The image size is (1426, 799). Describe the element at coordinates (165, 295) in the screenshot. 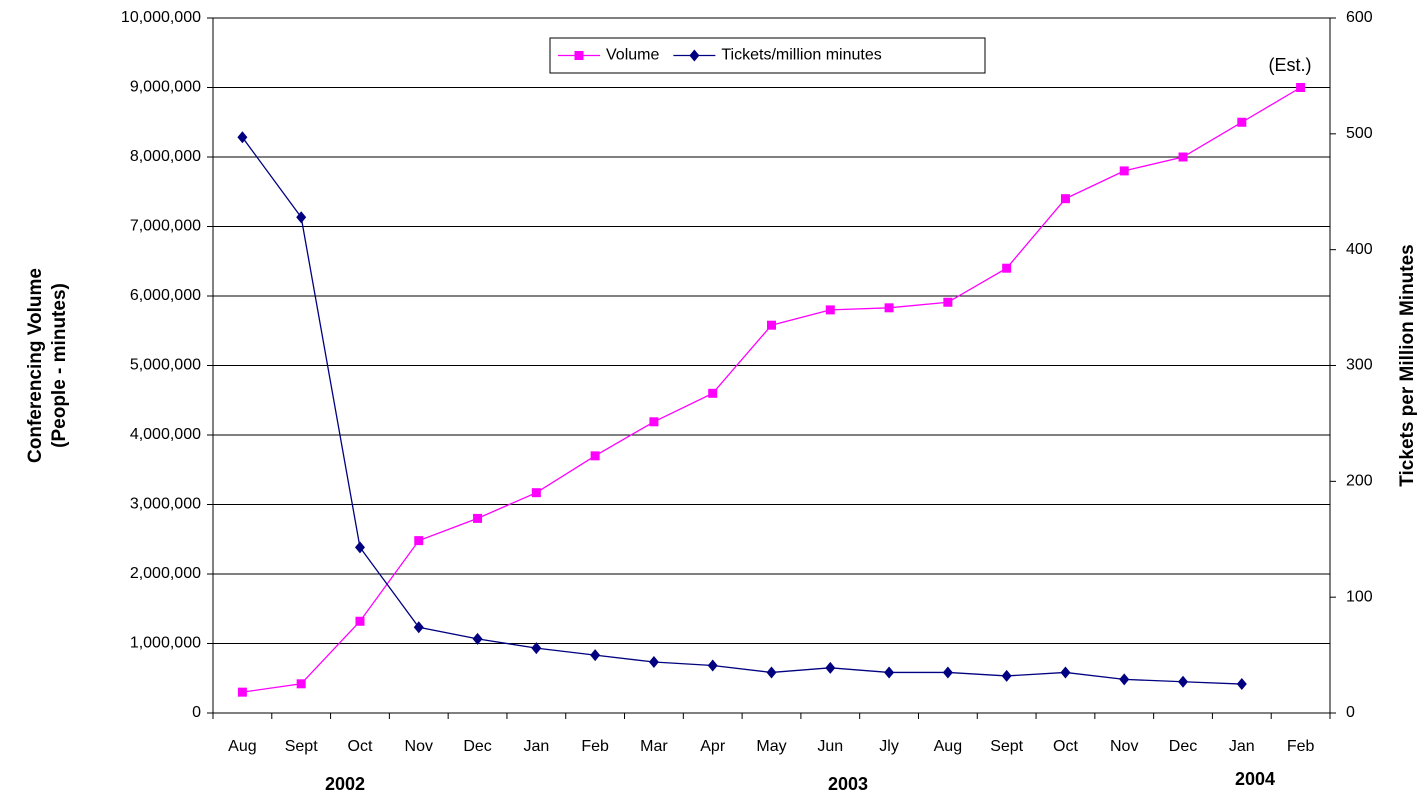

I see `y-tick-label: 6,000,000` at that location.